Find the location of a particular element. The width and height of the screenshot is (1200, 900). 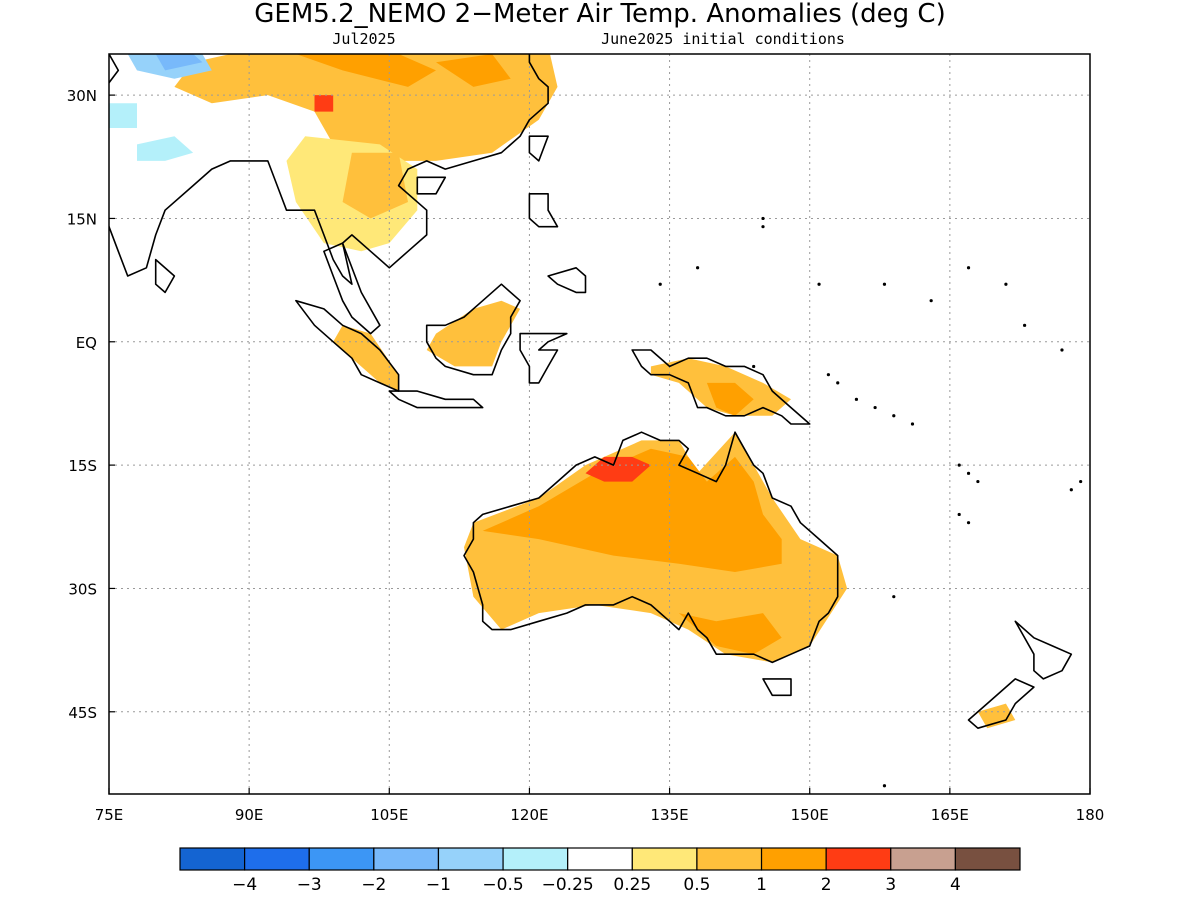

colorbar-label: 0.5 is located at coordinates (696, 885).